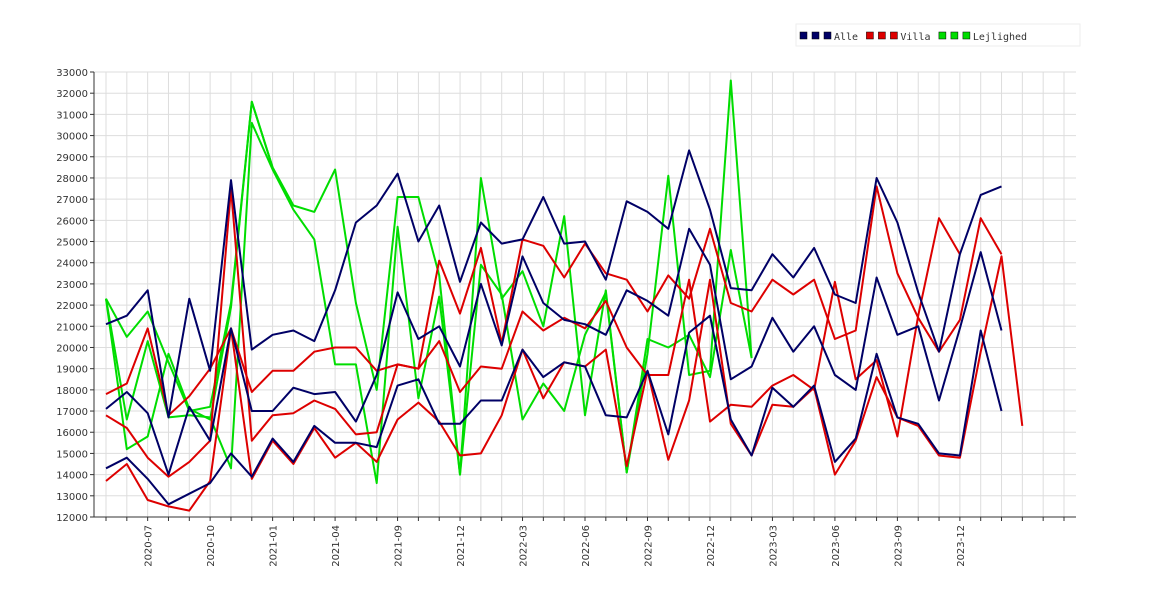 The image size is (1170, 600). I want to click on x-tick-label: 2022-06, so click(586, 546).